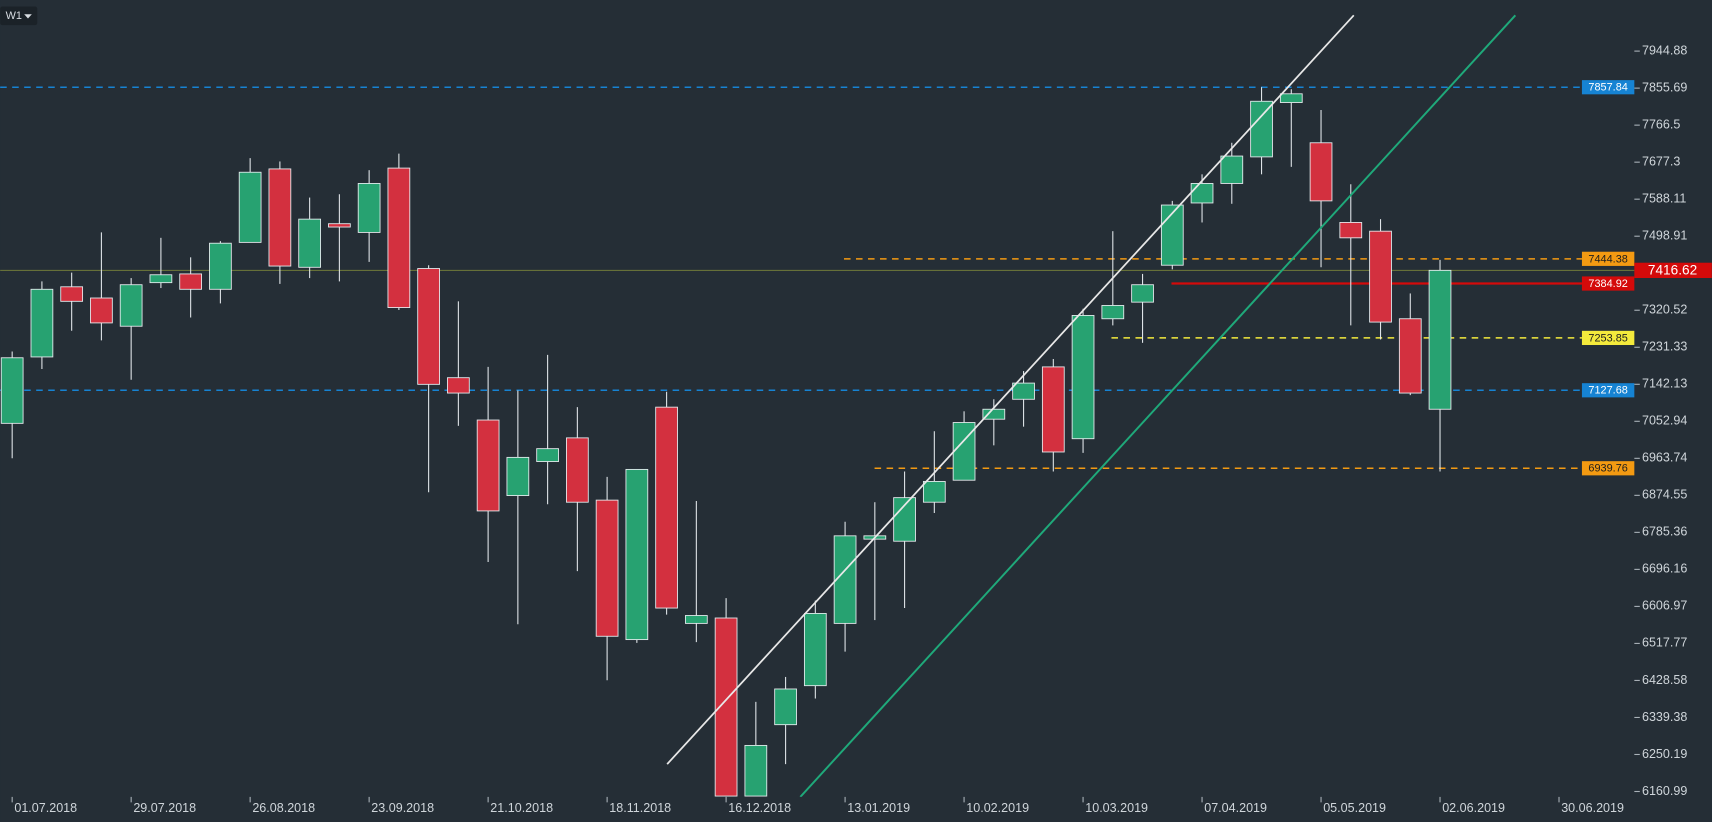 This screenshot has width=1712, height=822. What do you see at coordinates (1664, 495) in the screenshot?
I see `y-tick-label: 6874.55` at bounding box center [1664, 495].